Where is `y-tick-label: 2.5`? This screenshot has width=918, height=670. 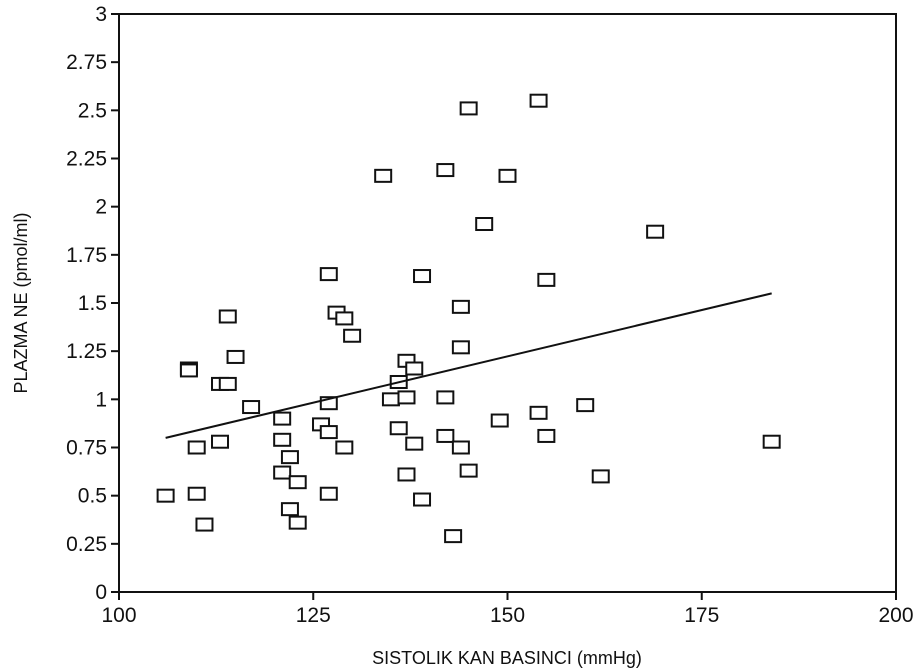
y-tick-label: 2.5 is located at coordinates (92, 110).